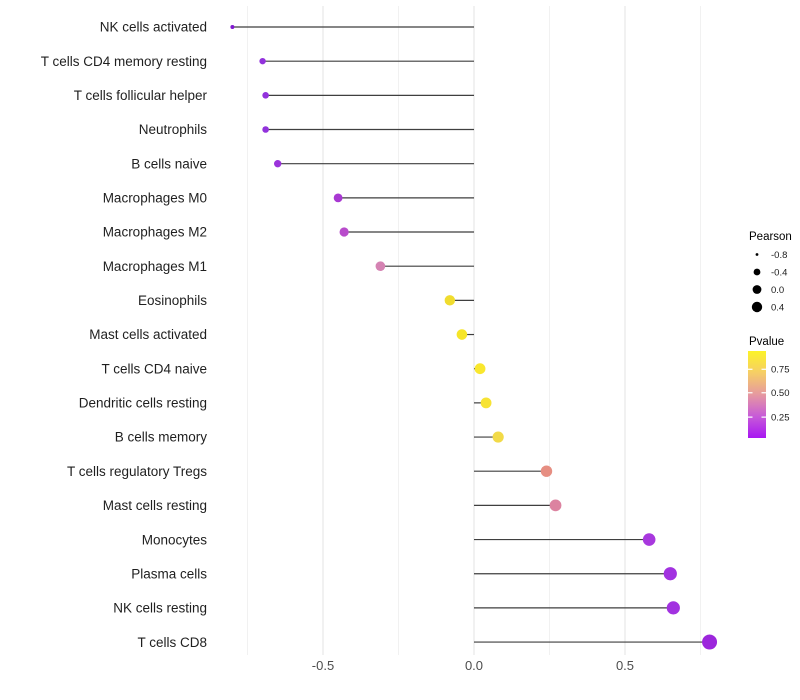 Image resolution: width=800 pixels, height=700 pixels. I want to click on category-label: Plasma cells, so click(169, 573).